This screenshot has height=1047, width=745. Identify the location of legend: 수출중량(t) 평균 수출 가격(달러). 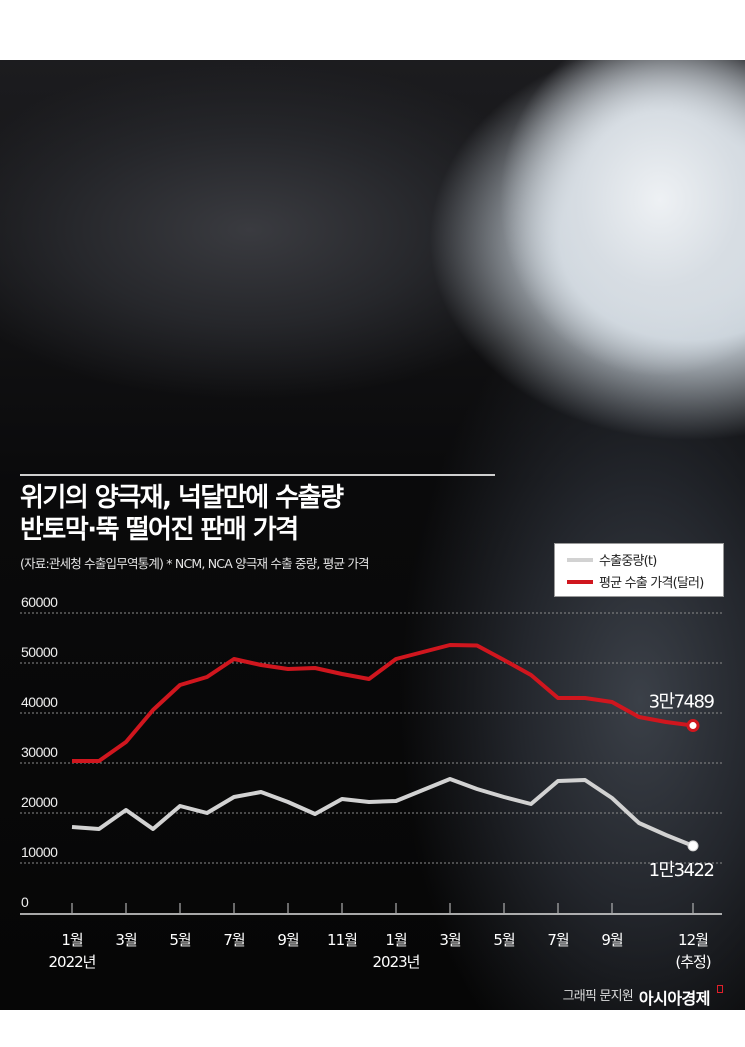
(639, 570).